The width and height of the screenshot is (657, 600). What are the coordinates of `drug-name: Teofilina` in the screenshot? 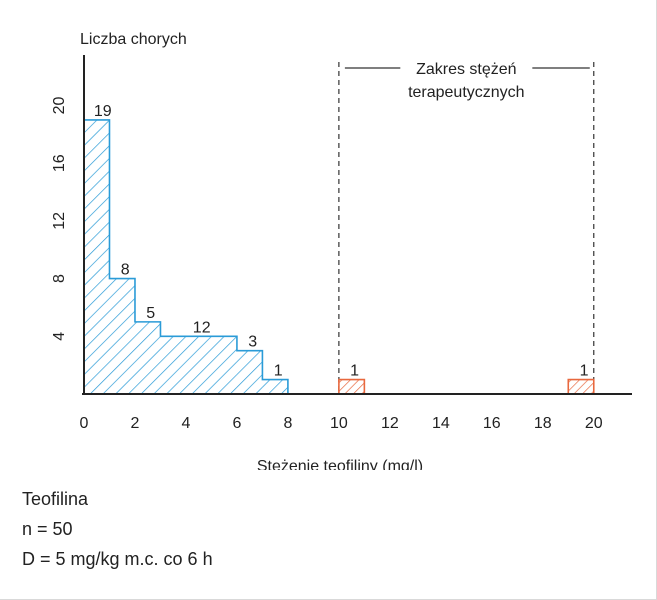 It's located at (55, 499).